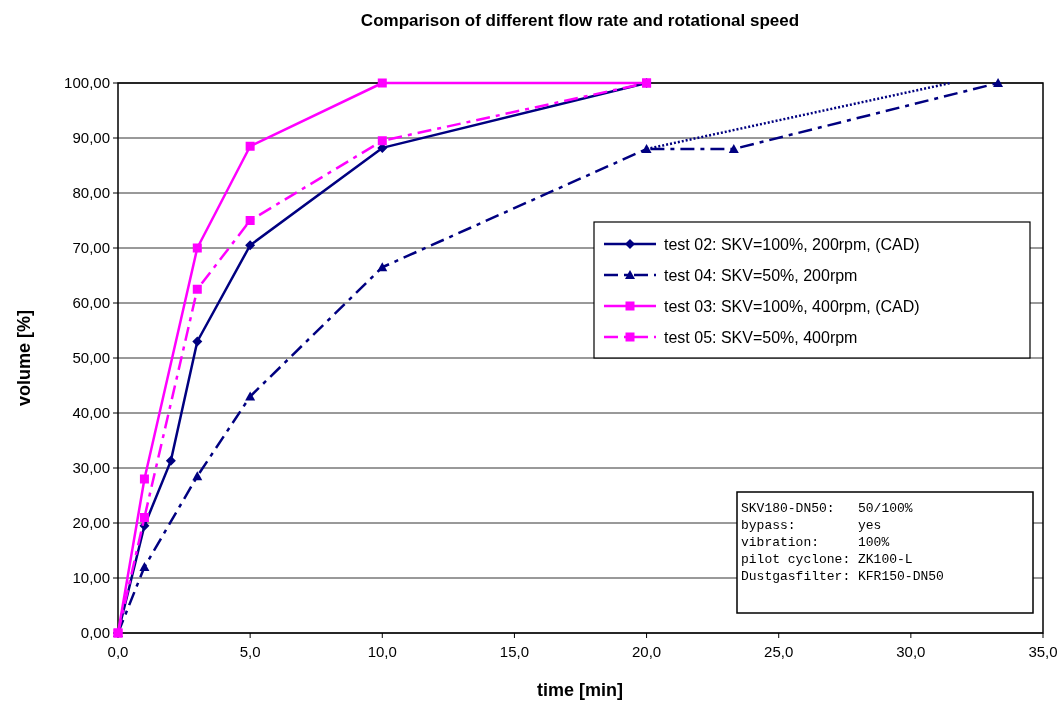 This screenshot has height=712, width=1064. What do you see at coordinates (118, 651) in the screenshot?
I see `x-tick-label: 0,0` at bounding box center [118, 651].